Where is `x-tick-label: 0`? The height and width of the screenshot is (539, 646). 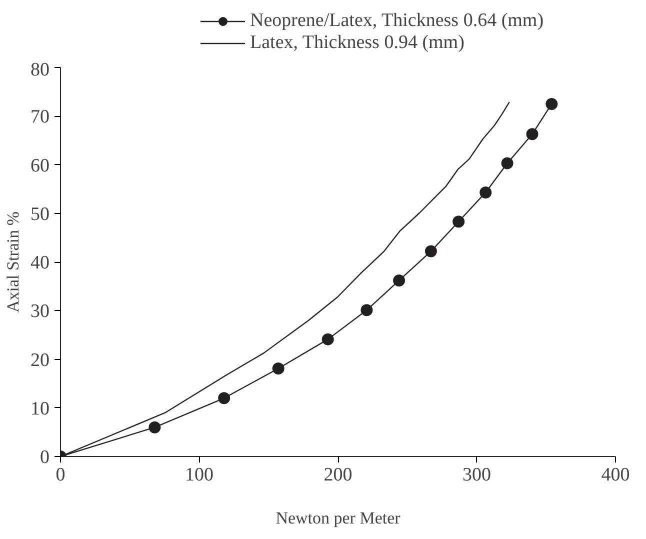 x-tick-label: 0 is located at coordinates (61, 475).